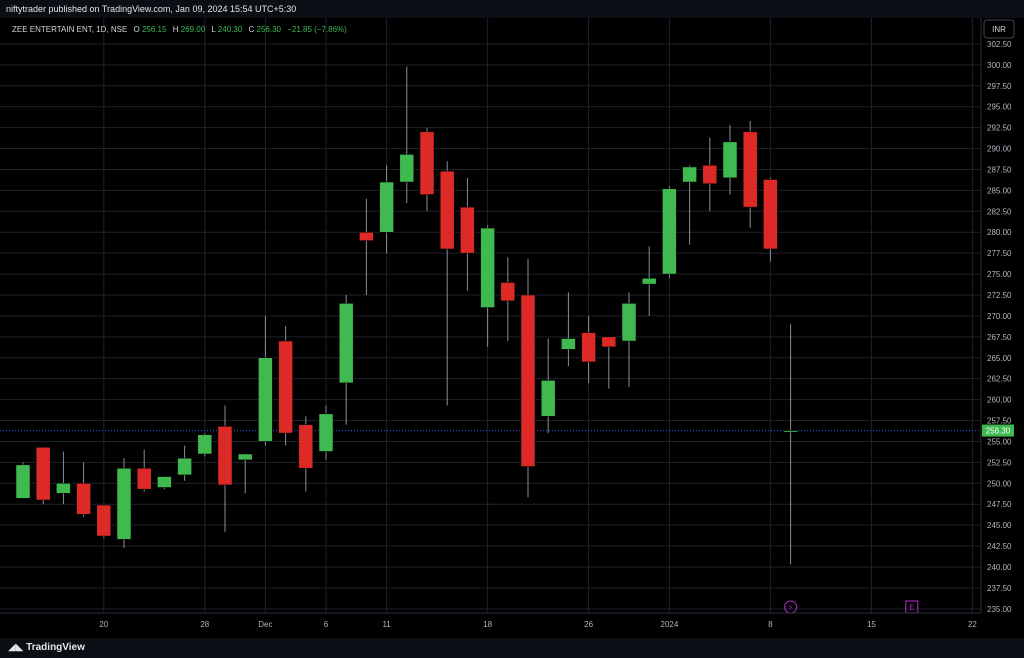 This screenshot has width=1024, height=658. What do you see at coordinates (999, 295) in the screenshot?
I see `y-tick-label: 272.50` at bounding box center [999, 295].